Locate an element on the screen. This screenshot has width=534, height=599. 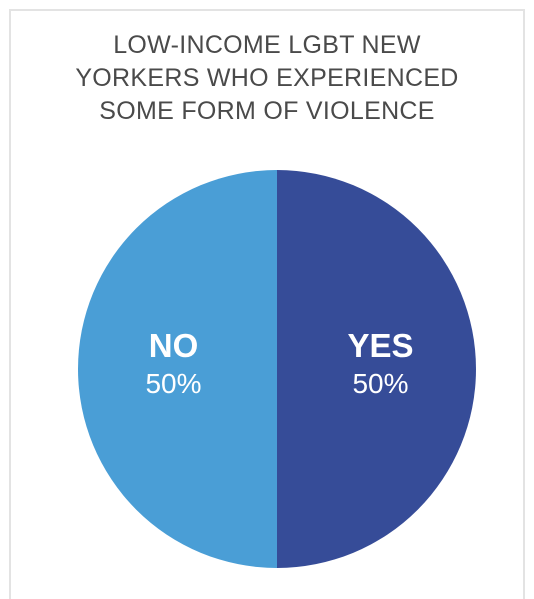
chart-title-line-1: LOW-INCOME LGBT NEW is located at coordinates (267, 45).